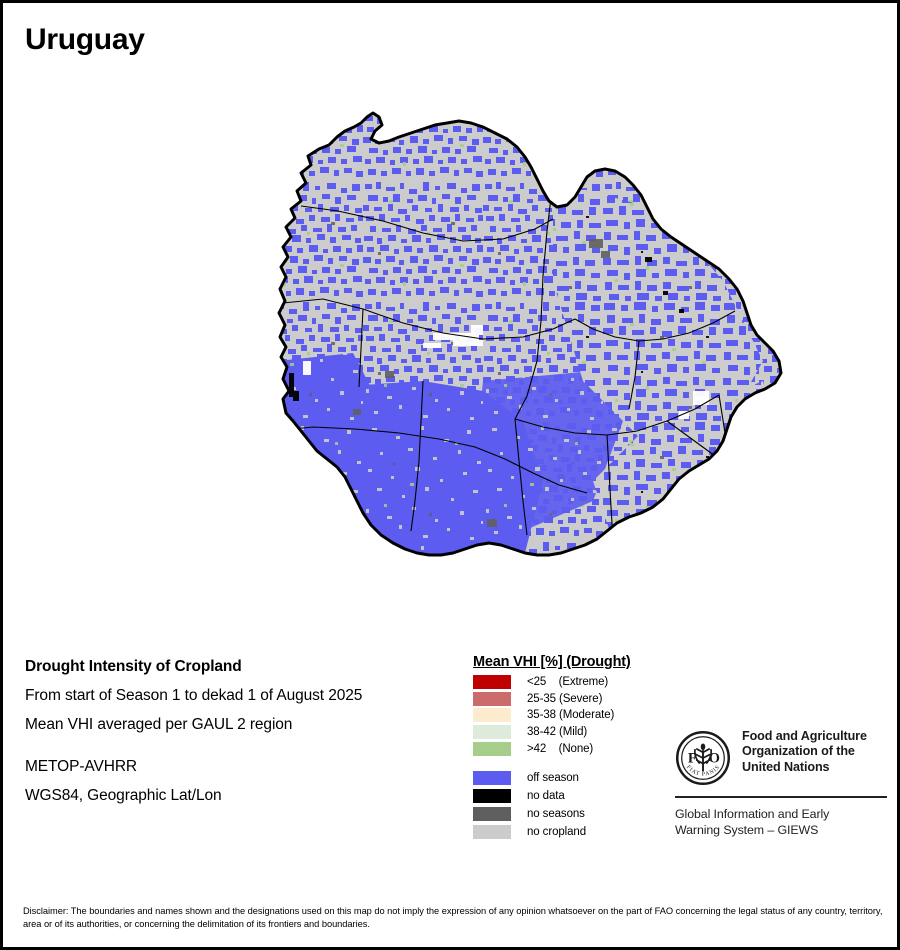  Describe the element at coordinates (492, 813) in the screenshot. I see `legend-swatch-no-seasons` at that location.